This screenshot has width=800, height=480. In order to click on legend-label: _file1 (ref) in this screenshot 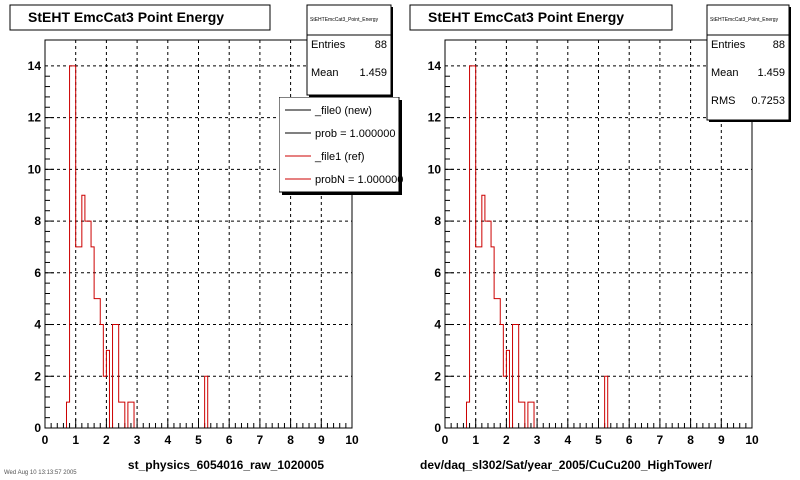, I will do `click(339, 157)`.